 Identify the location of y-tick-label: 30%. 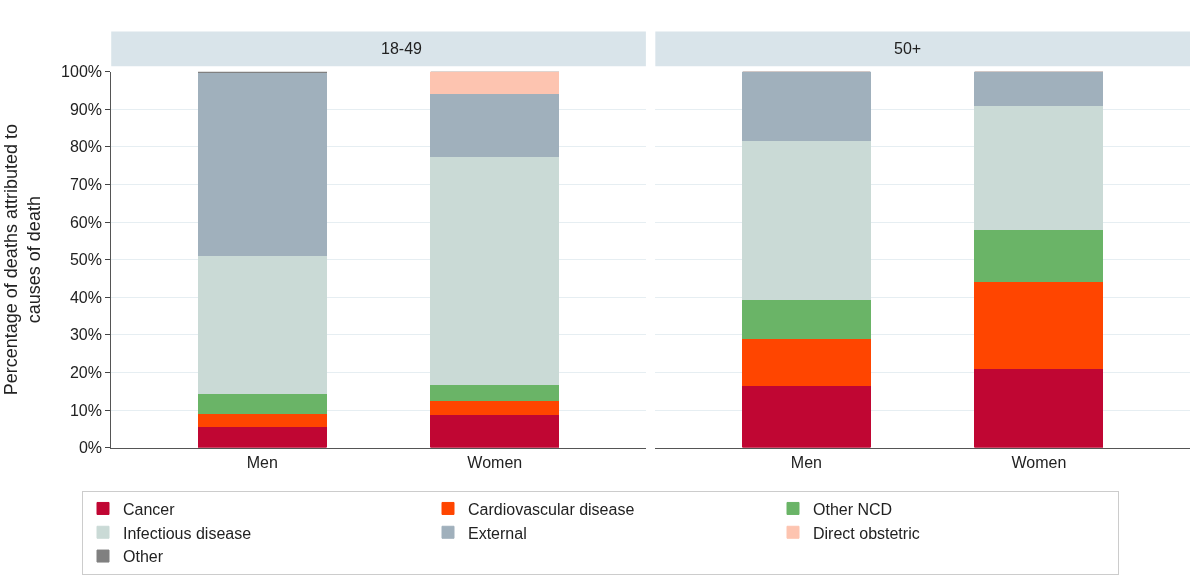
(86, 335).